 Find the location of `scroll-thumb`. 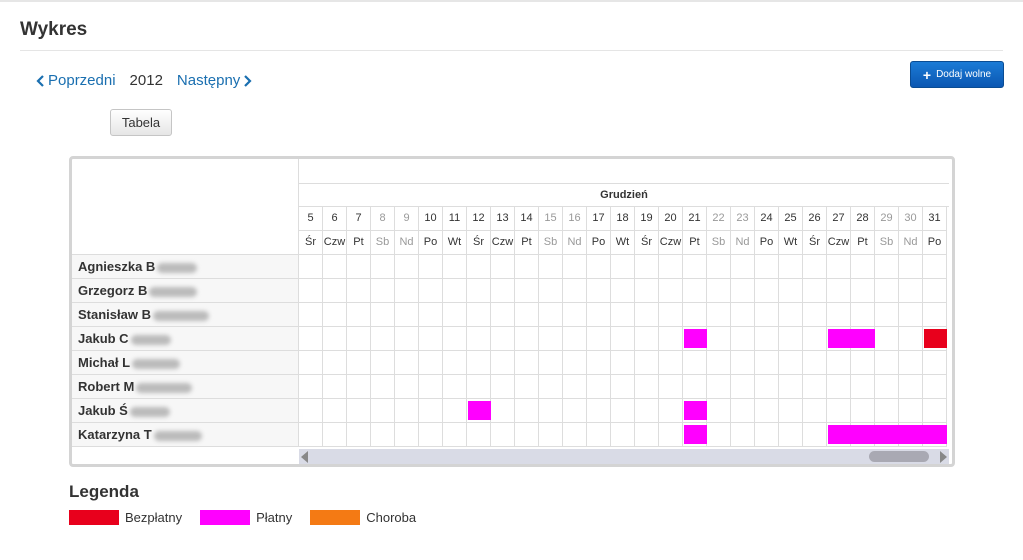

scroll-thumb is located at coordinates (899, 456).